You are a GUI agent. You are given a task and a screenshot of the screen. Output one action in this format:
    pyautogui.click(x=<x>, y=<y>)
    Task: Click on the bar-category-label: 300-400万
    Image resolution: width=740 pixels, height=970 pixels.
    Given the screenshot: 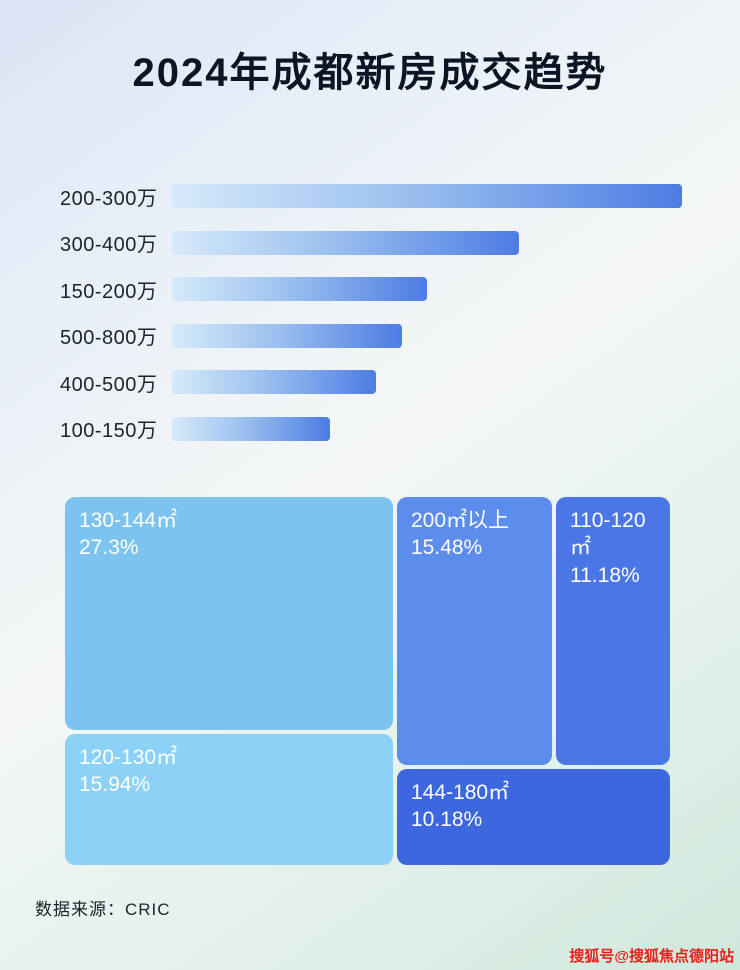 What is the action you would take?
    pyautogui.click(x=109, y=245)
    